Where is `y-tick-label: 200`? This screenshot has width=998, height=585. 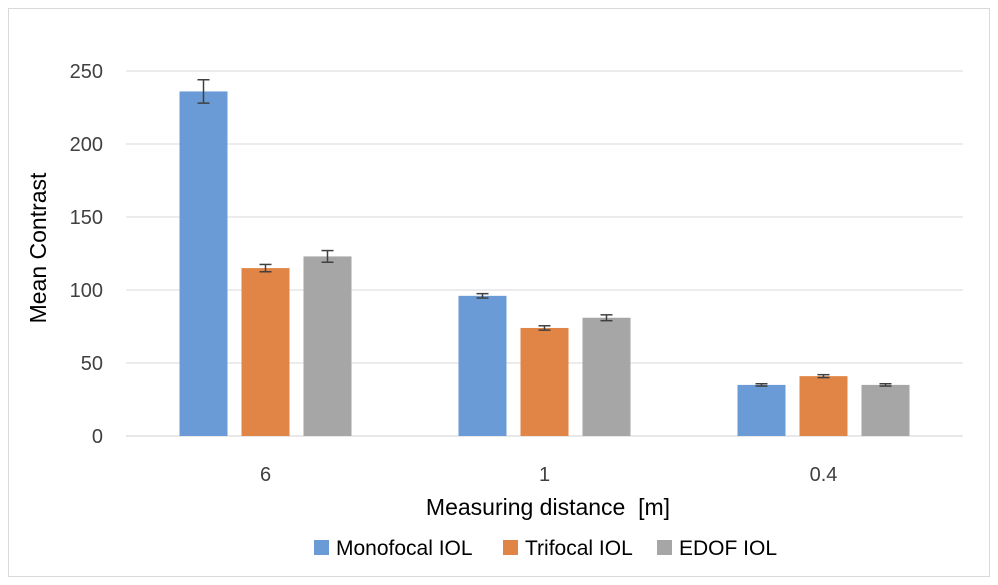
y-tick-label: 200 is located at coordinates (86, 145).